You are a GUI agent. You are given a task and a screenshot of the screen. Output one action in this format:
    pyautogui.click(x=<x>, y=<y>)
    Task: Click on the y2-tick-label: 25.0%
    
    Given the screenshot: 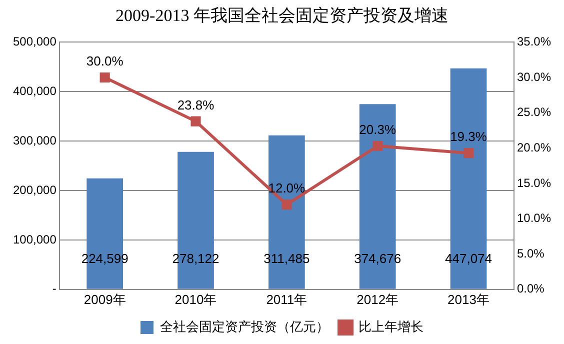 What is the action you would take?
    pyautogui.click(x=534, y=112)
    